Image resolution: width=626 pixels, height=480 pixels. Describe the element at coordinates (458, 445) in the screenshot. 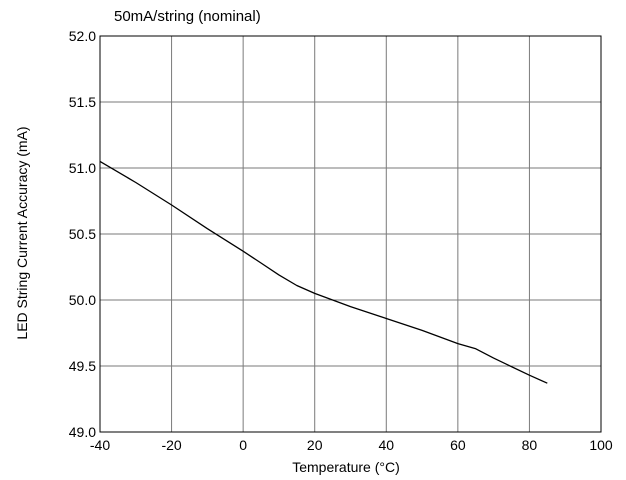

I see `x-tick-label: 60` at that location.